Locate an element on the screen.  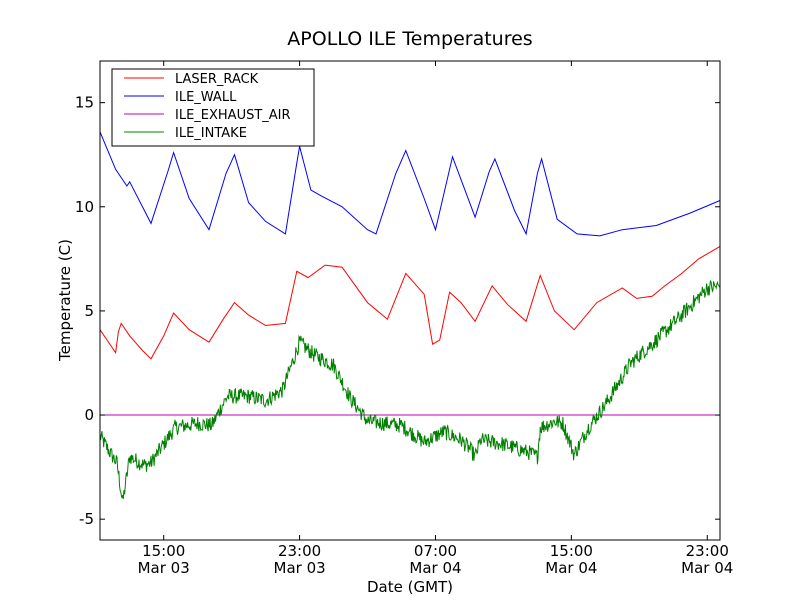
legend-box is located at coordinates (213, 107).